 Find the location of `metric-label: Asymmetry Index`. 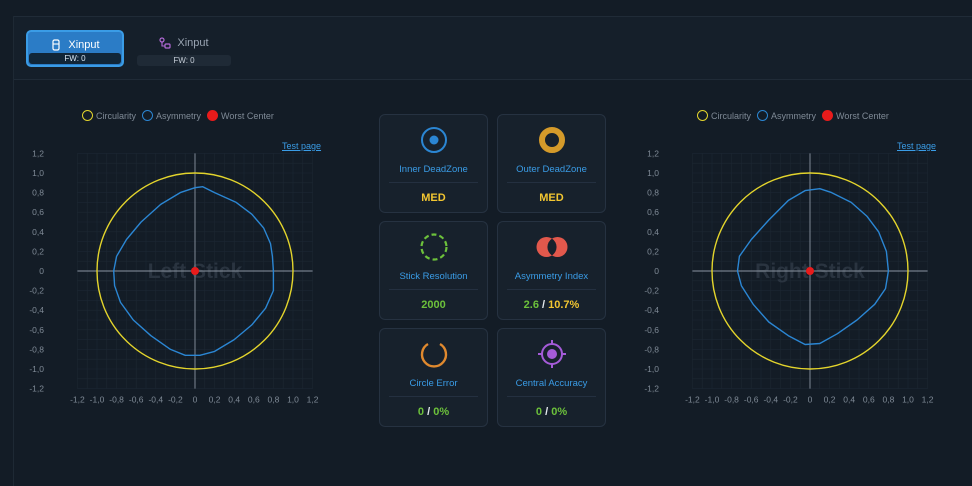

metric-label: Asymmetry Index is located at coordinates (551, 276).